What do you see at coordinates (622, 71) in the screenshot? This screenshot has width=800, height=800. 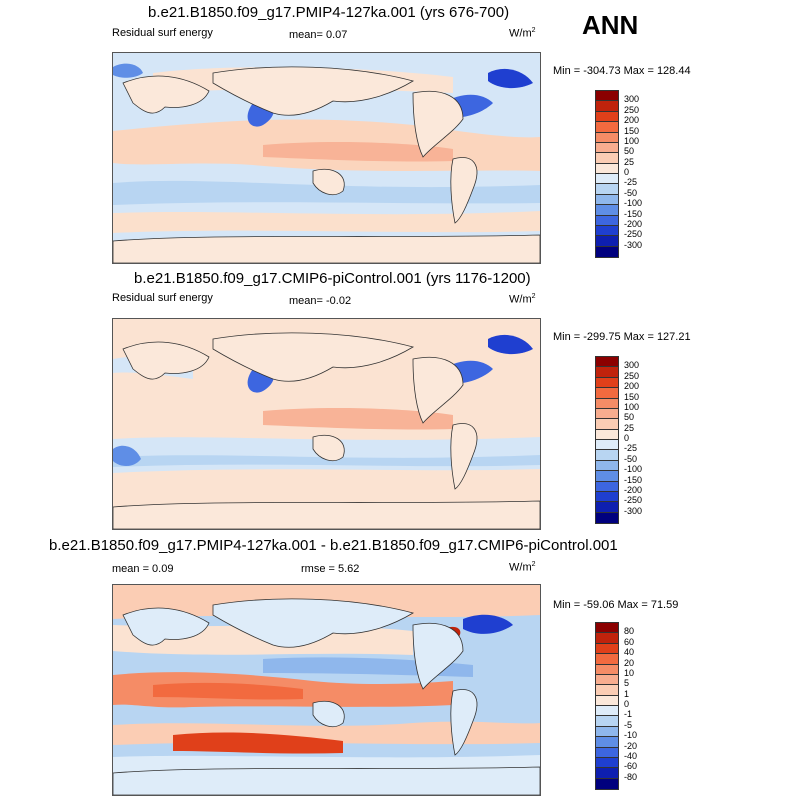 I see `panel-1-minmax: Min = -304.73 Max = 128.44` at bounding box center [622, 71].